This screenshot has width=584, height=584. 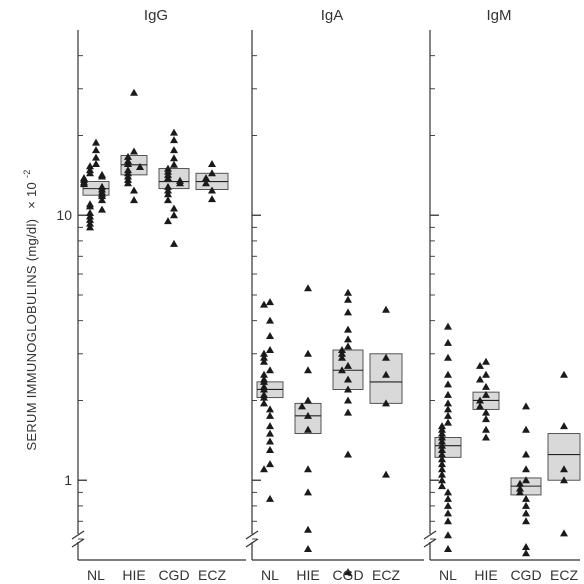 What do you see at coordinates (498, 15) in the screenshot?
I see `panel-title: IgM` at bounding box center [498, 15].